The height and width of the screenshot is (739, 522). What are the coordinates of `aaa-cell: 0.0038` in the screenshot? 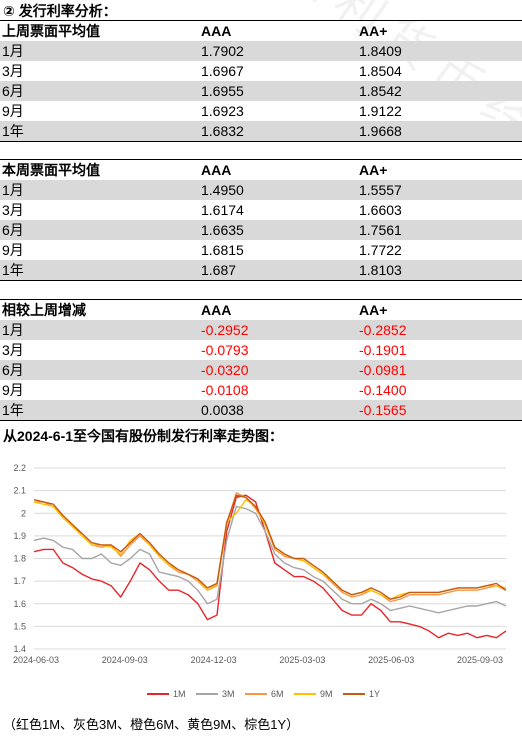 It's located at (222, 410).